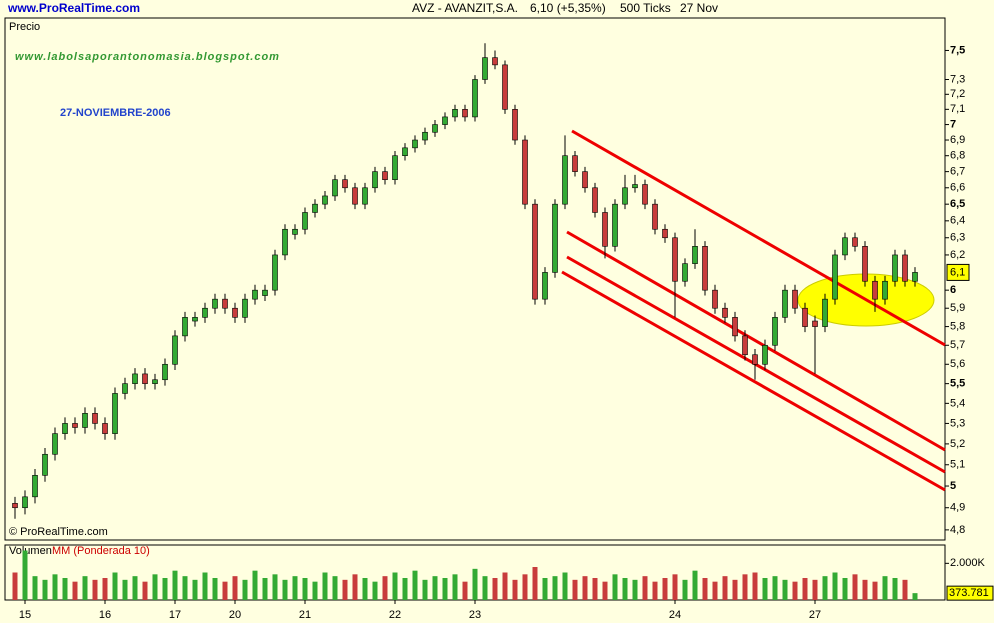 The height and width of the screenshot is (623, 994). I want to click on y-tick-label: 5,7, so click(957, 345).